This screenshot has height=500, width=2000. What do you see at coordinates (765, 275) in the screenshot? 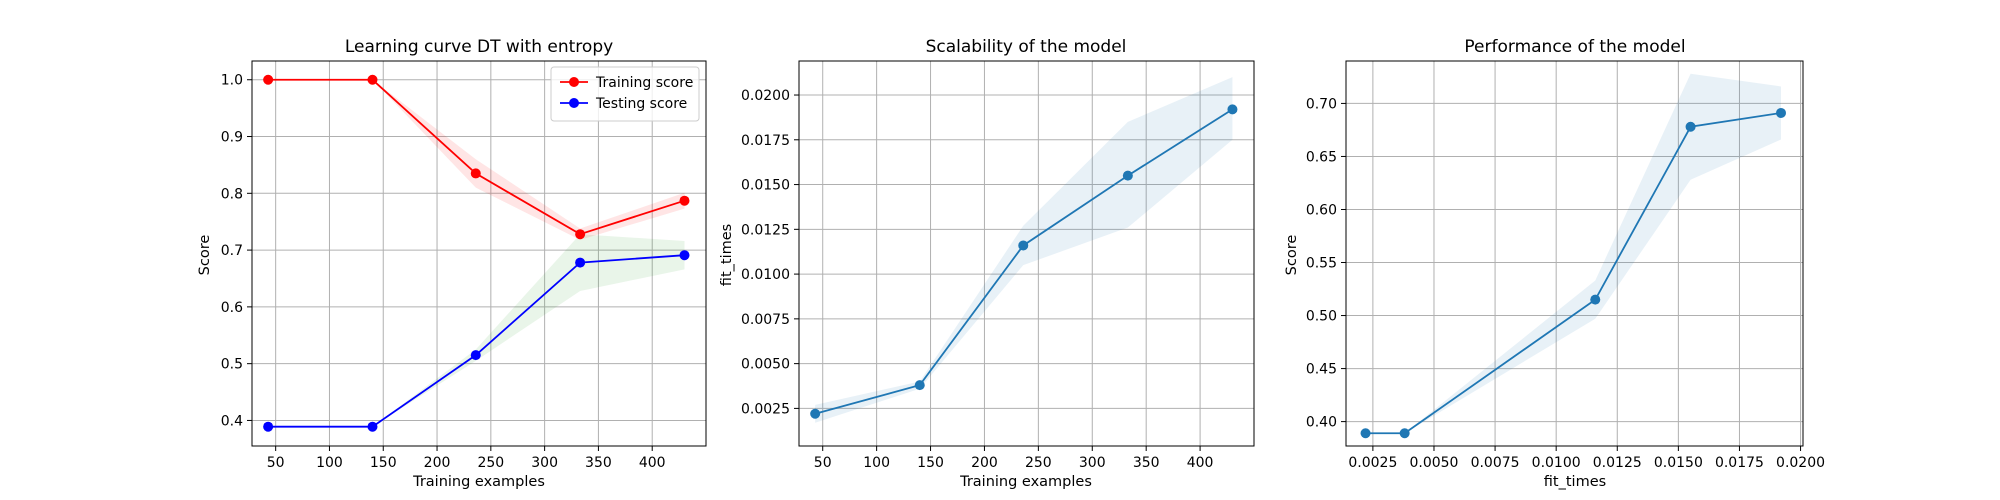
I see `y-tick-label: 0.0100` at bounding box center [765, 275].